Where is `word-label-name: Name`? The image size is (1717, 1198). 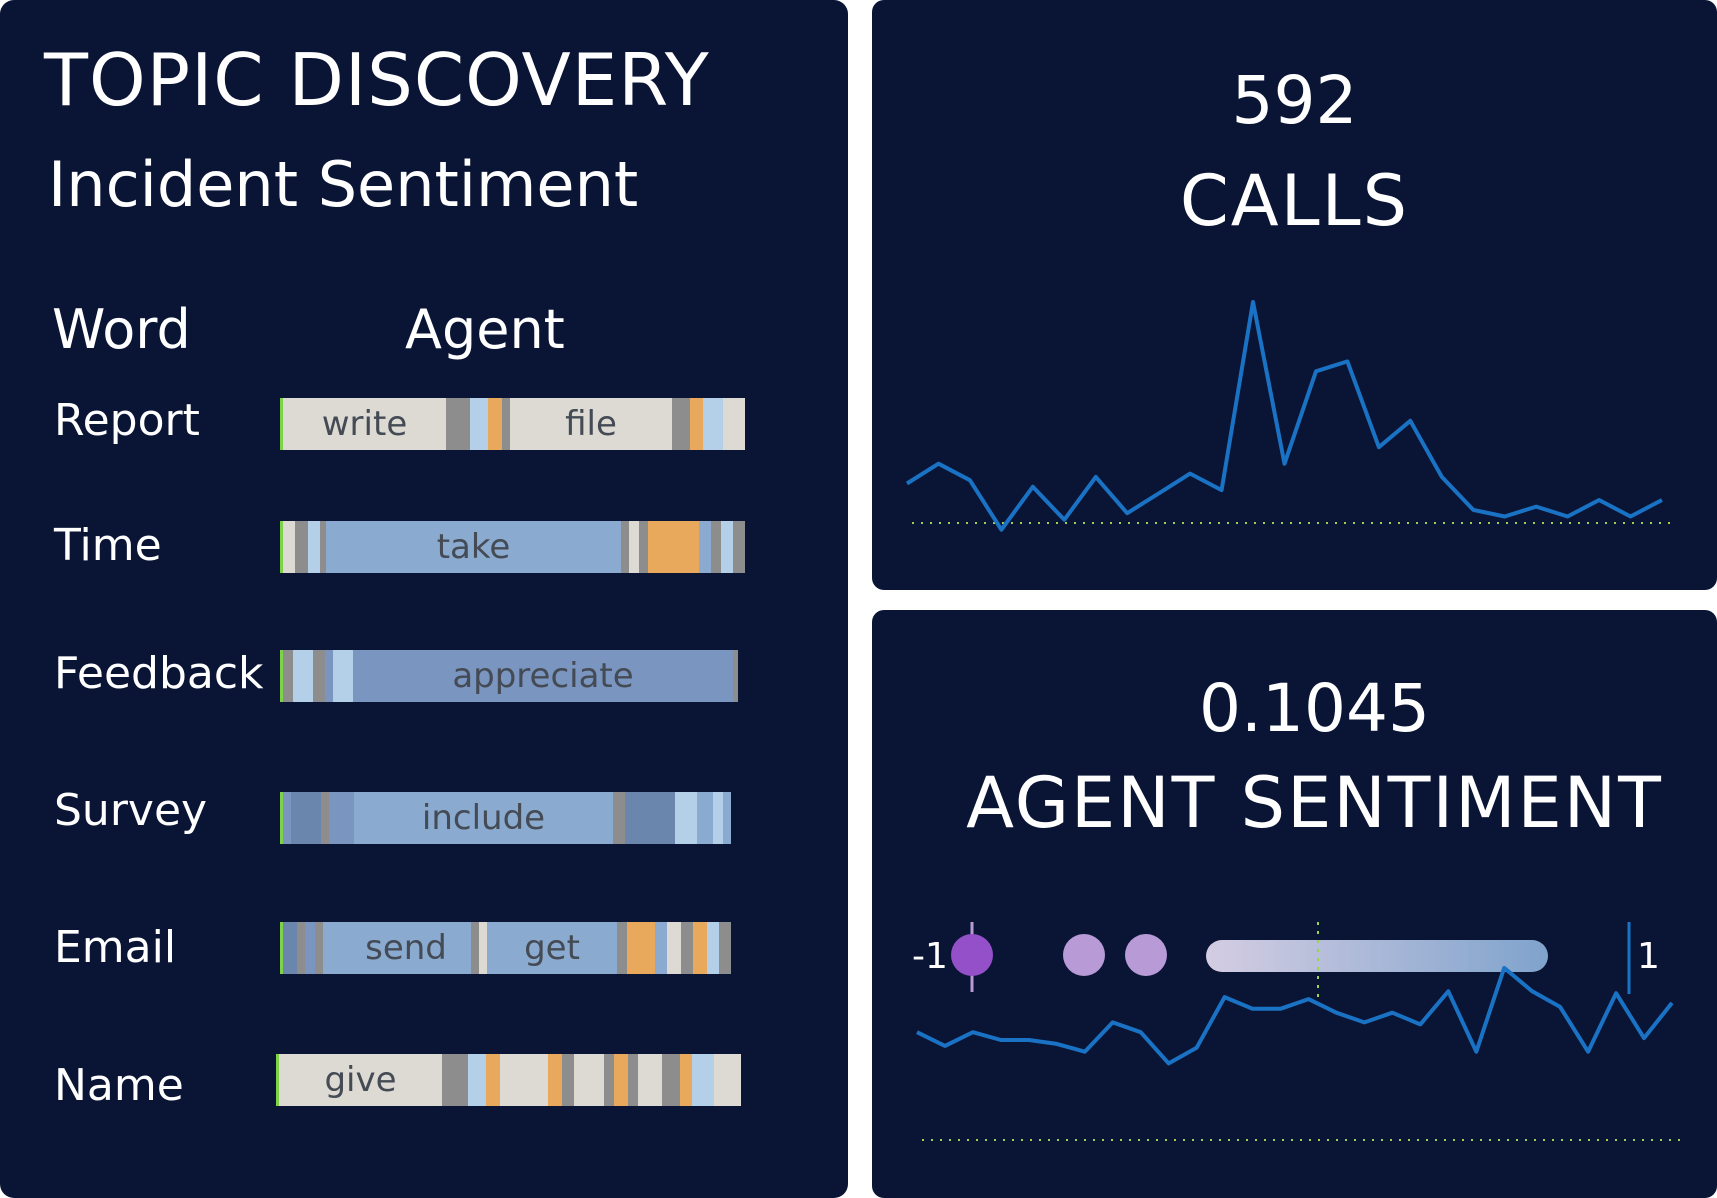
word-label-name: Name is located at coordinates (119, 1085).